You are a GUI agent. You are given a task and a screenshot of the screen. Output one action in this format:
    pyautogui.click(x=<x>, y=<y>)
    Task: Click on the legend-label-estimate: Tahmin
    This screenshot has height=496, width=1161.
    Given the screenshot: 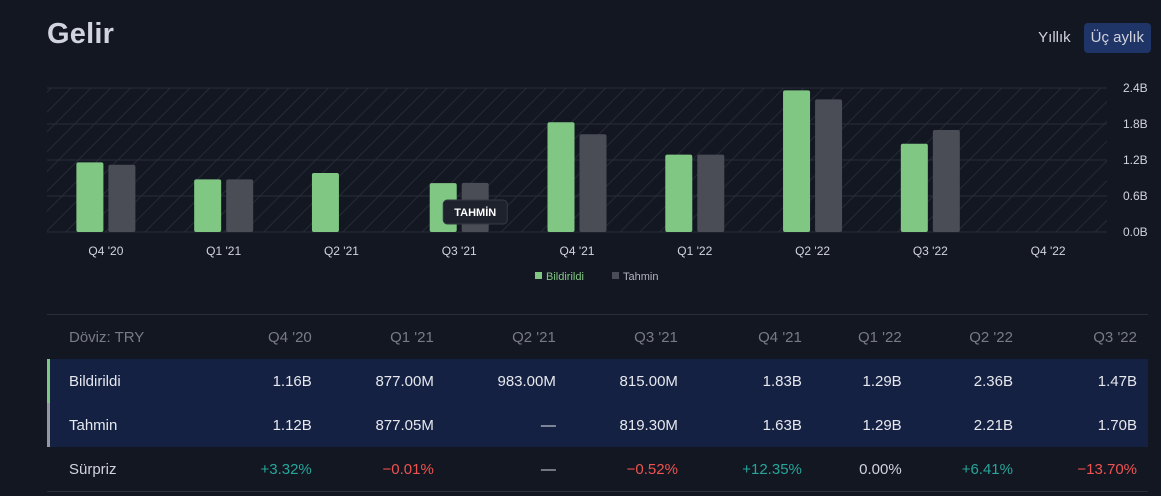 What is the action you would take?
    pyautogui.click(x=640, y=277)
    